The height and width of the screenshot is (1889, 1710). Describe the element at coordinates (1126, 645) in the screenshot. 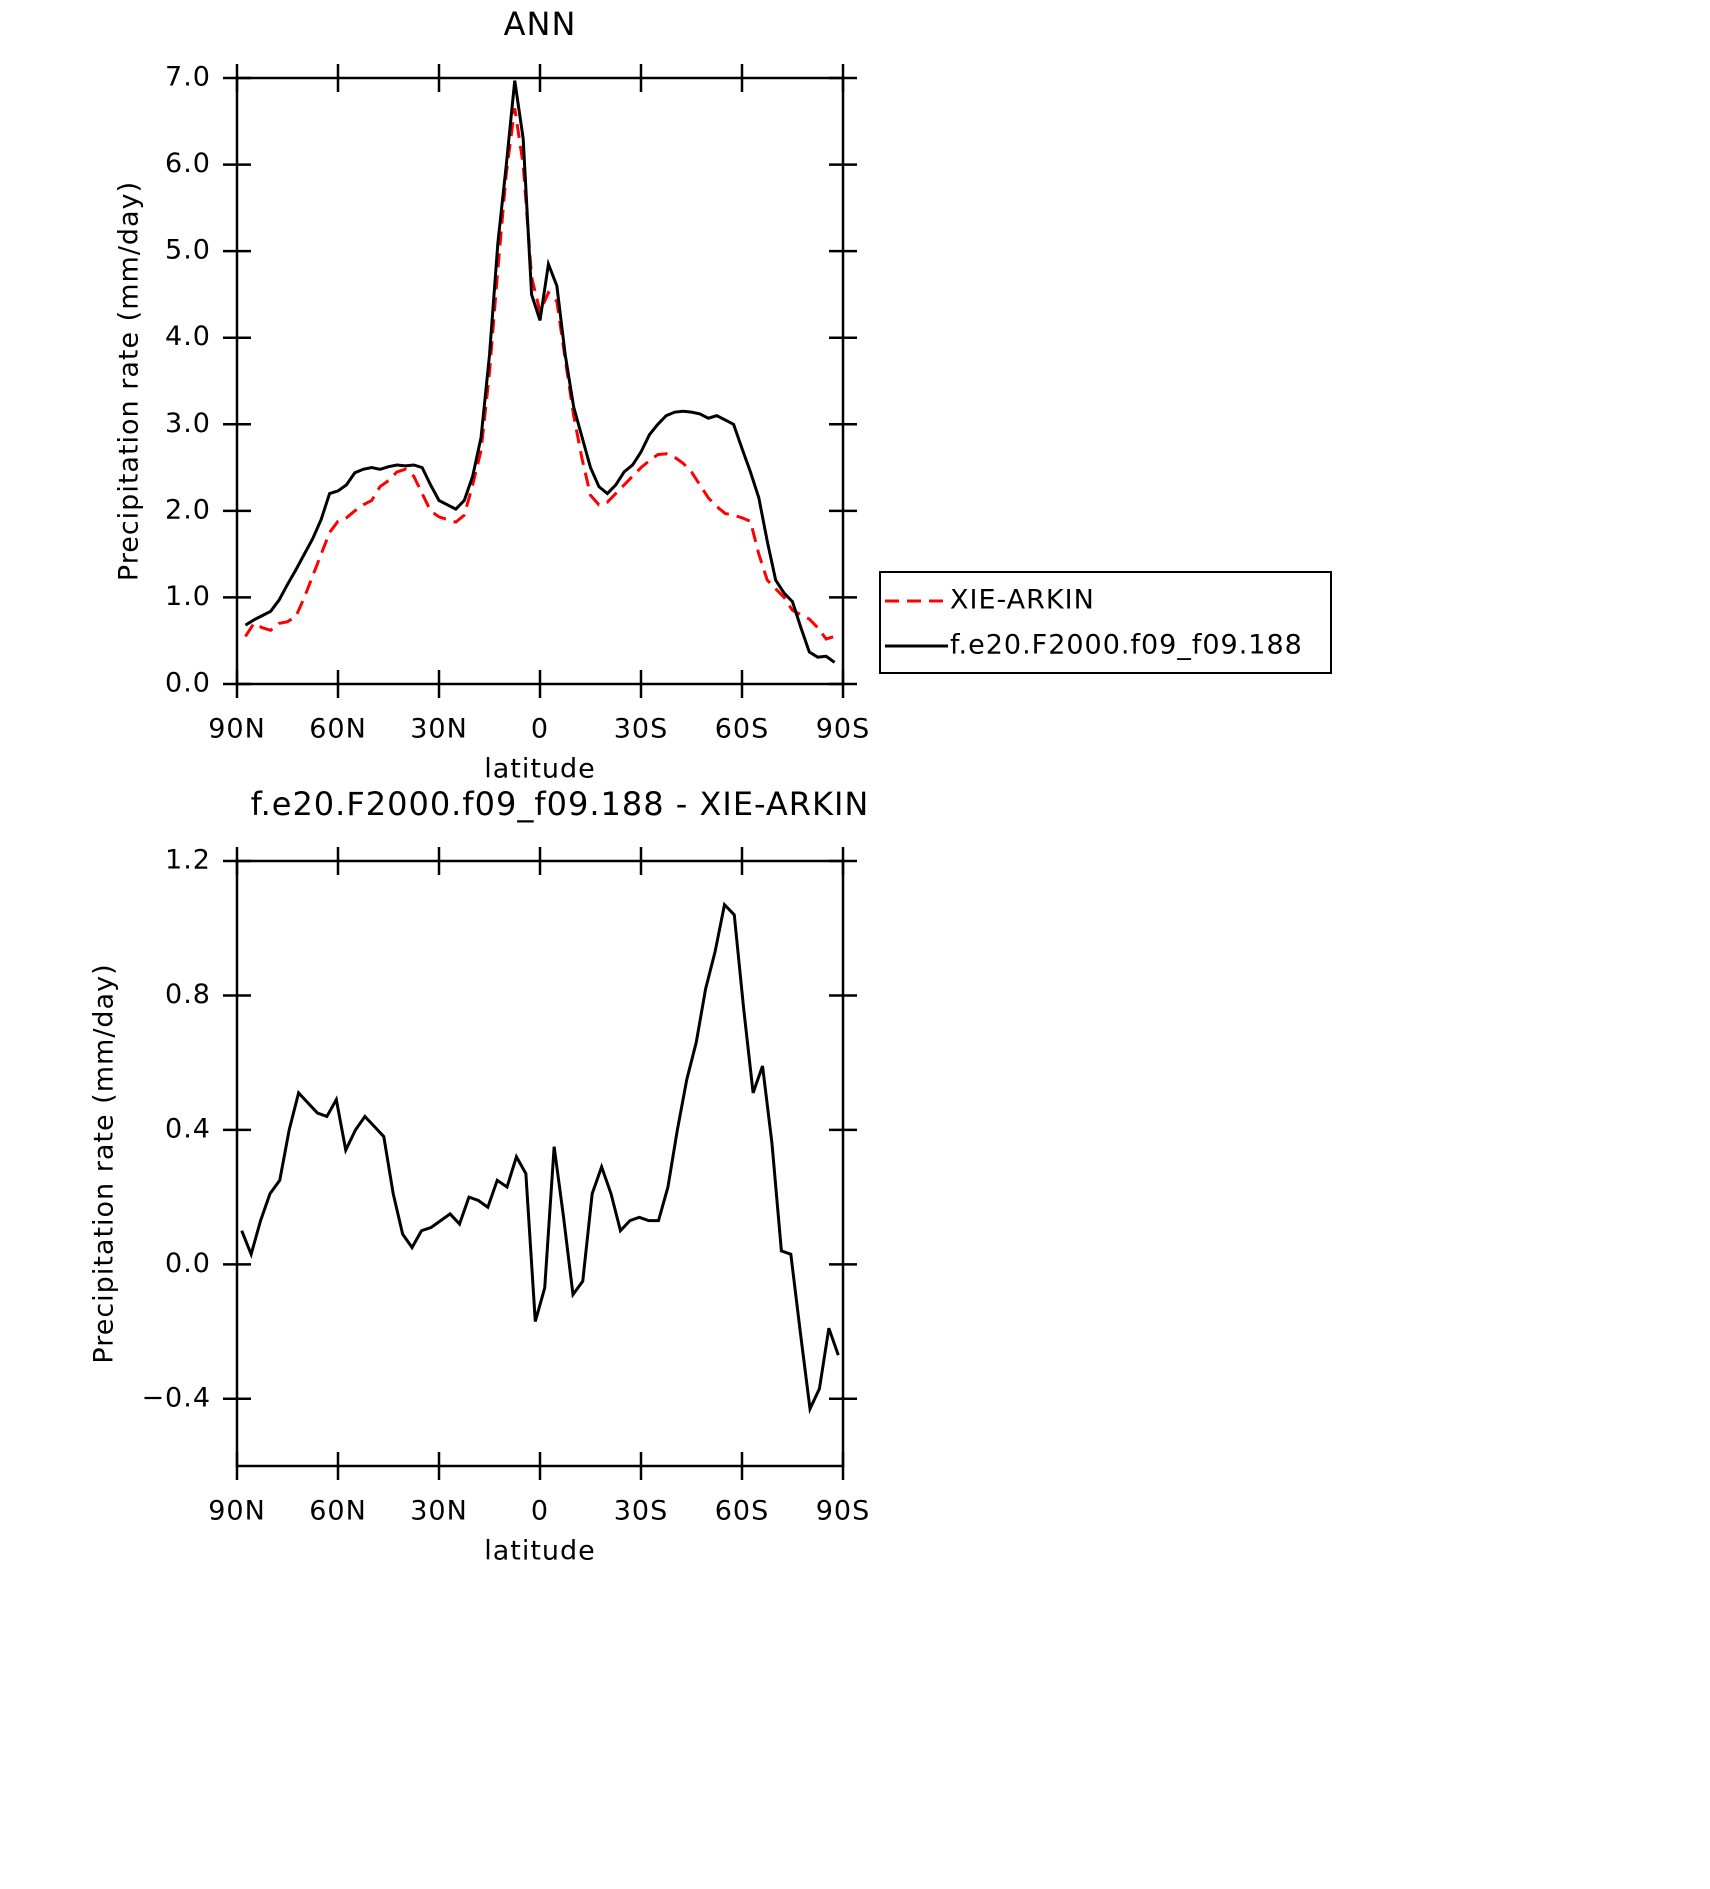

I see `legend-label: f.e20.F2000.f09_f09.188` at that location.